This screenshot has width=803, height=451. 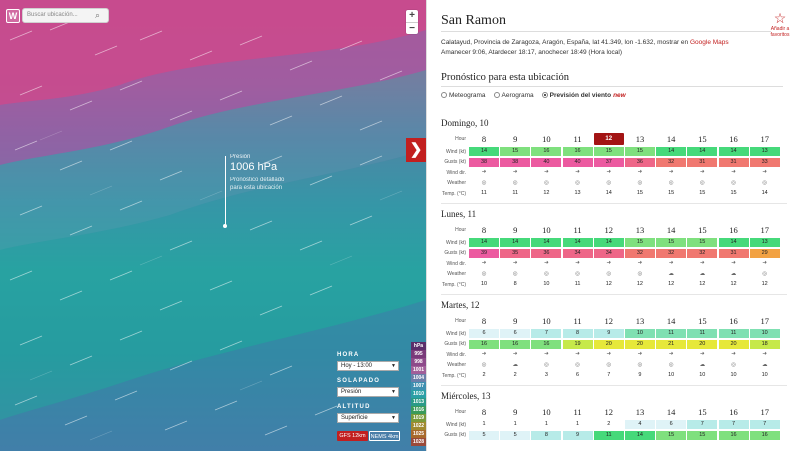 What do you see at coordinates (546, 334) in the screenshot?
I see `wind-cell: 7` at bounding box center [546, 334].